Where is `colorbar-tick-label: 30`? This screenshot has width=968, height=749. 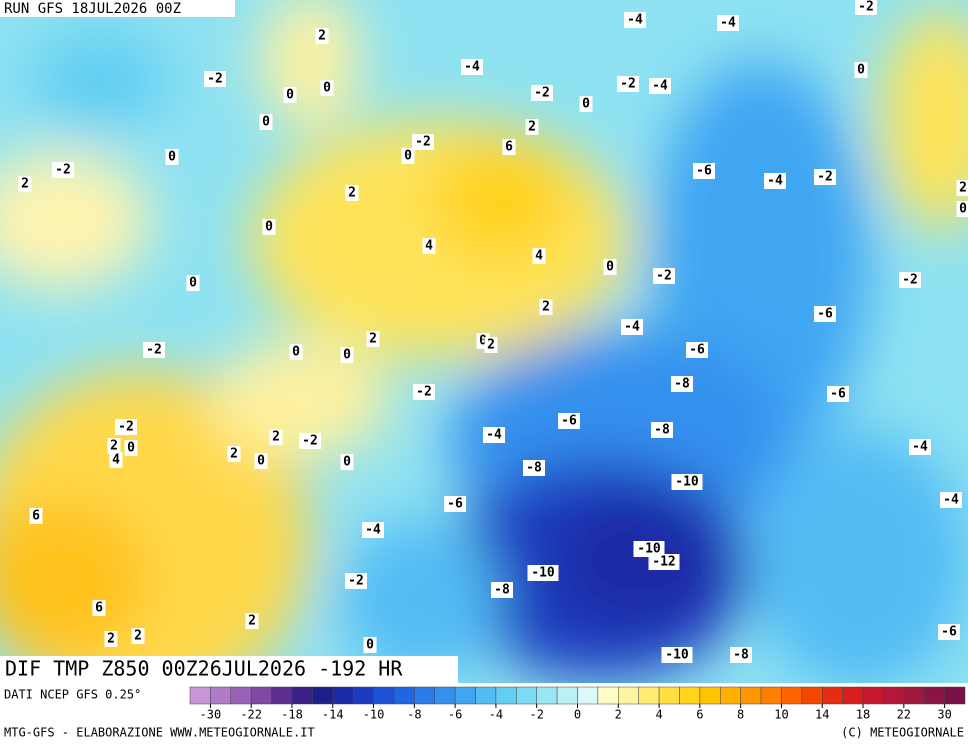
colorbar-tick-label: 30 is located at coordinates (944, 715).